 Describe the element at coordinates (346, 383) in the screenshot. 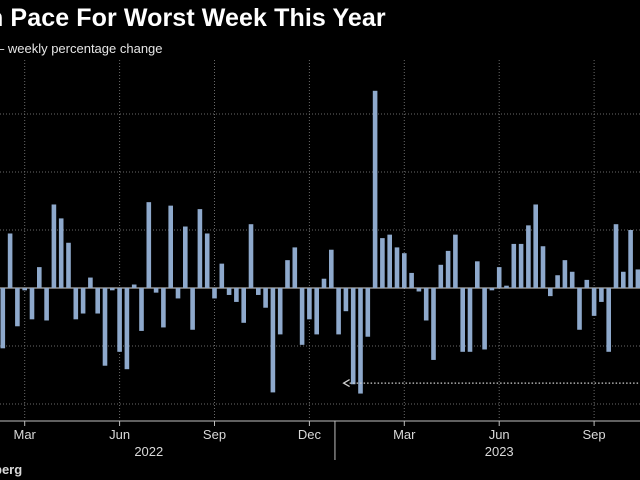

I see `annotation-arrowhead` at that location.